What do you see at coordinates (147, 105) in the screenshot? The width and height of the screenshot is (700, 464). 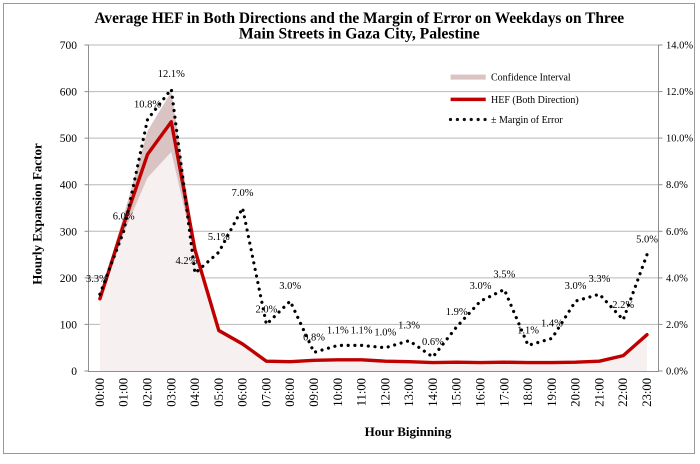 I see `svg-text: 10.8%` at bounding box center [147, 105].